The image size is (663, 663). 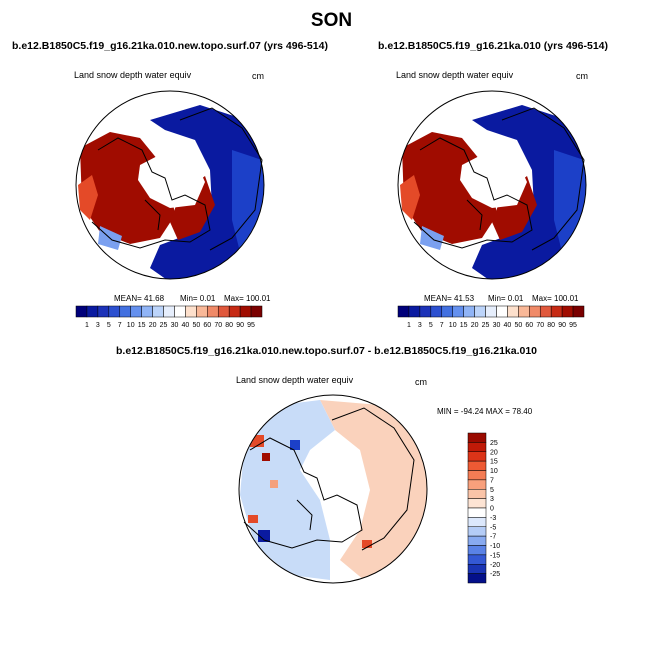 What do you see at coordinates (367, 544) in the screenshot?
I see `panel3-diff-hotspot-g` at bounding box center [367, 544].